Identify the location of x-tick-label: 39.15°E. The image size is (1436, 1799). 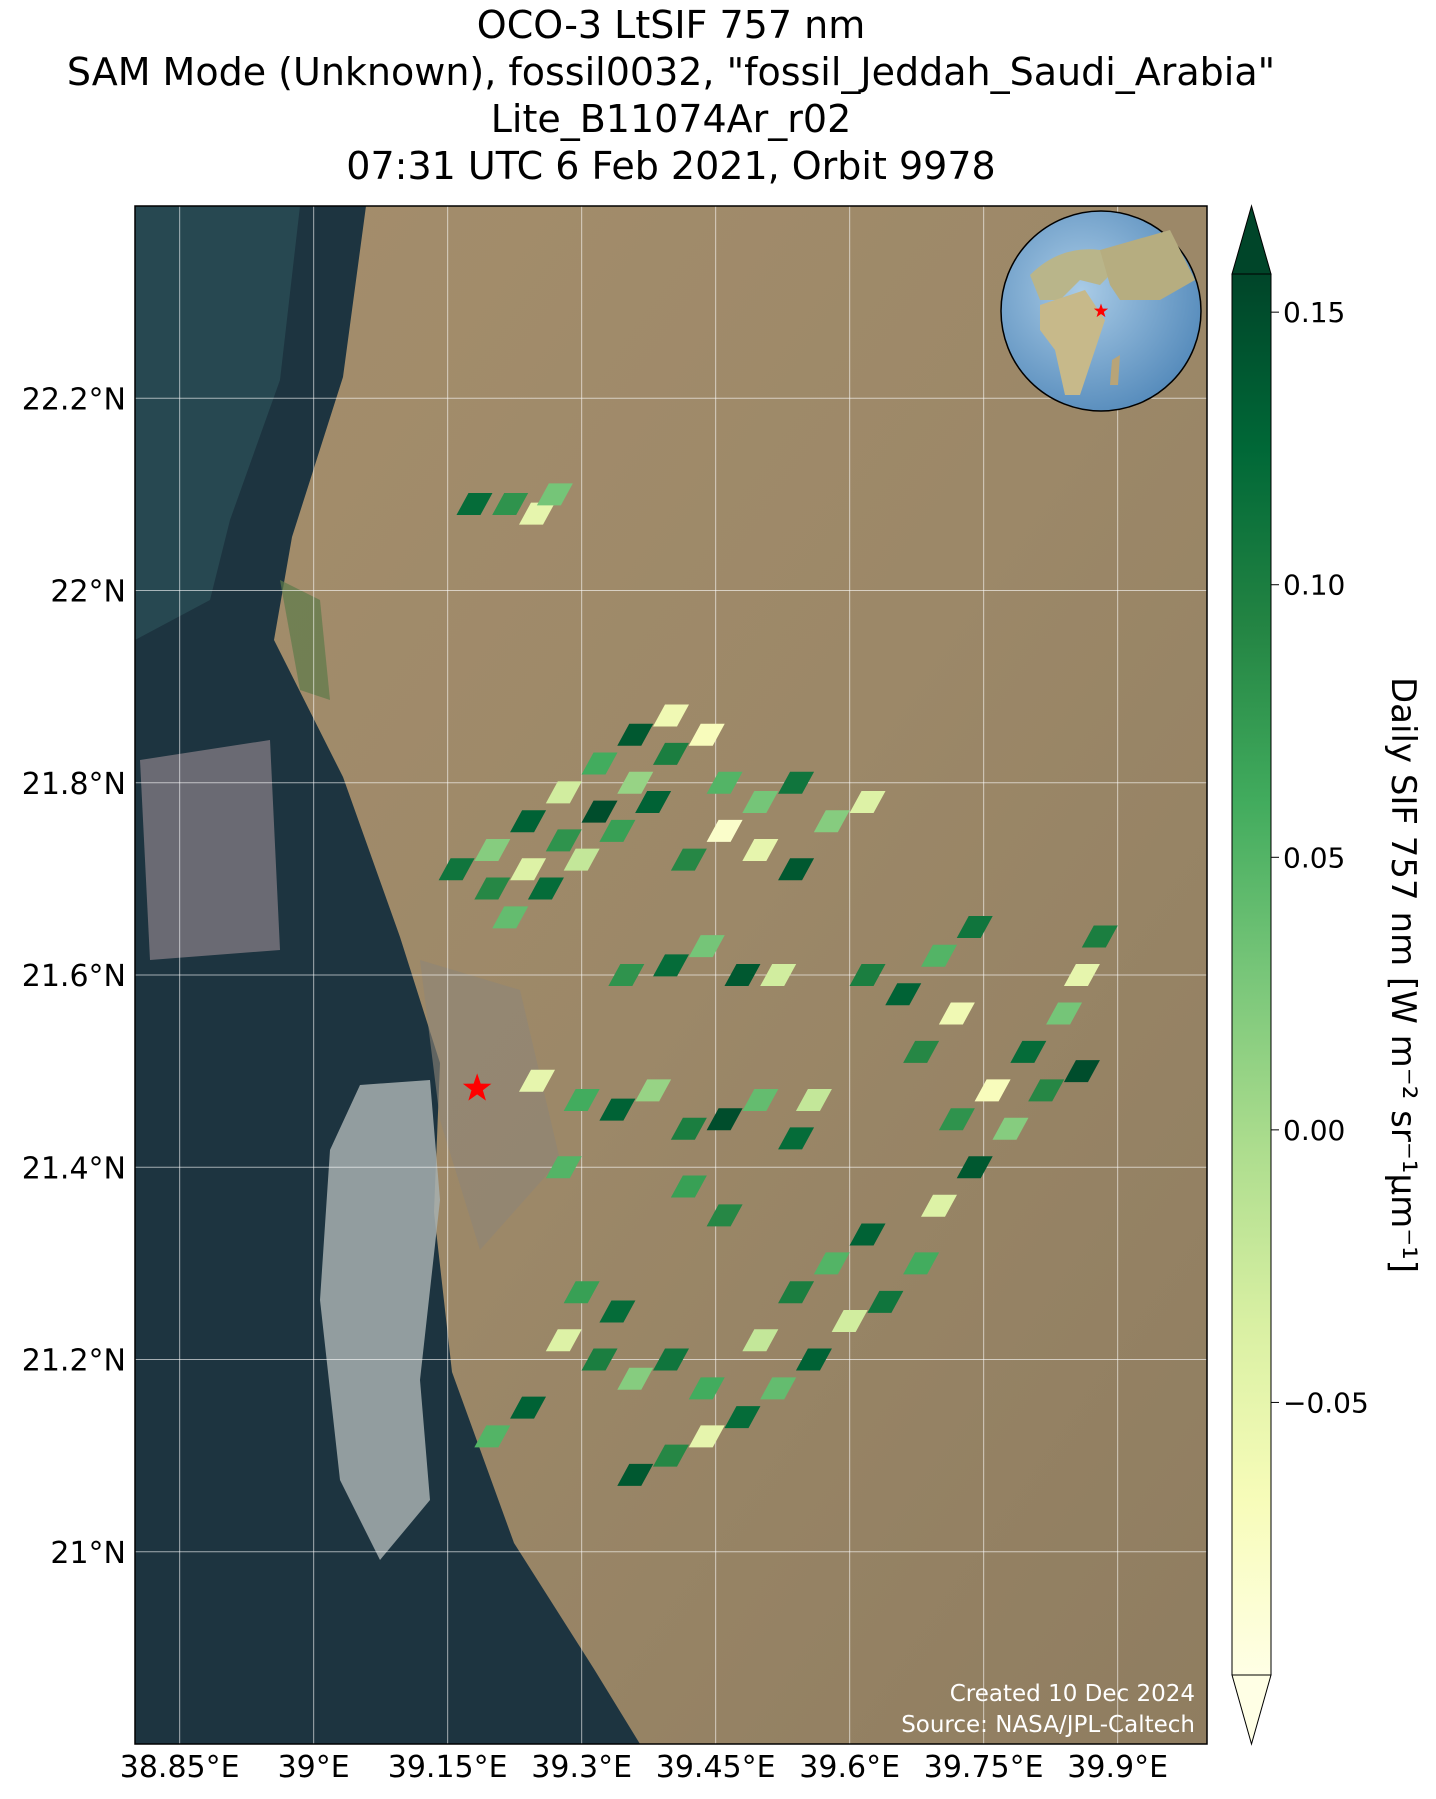
(448, 1767).